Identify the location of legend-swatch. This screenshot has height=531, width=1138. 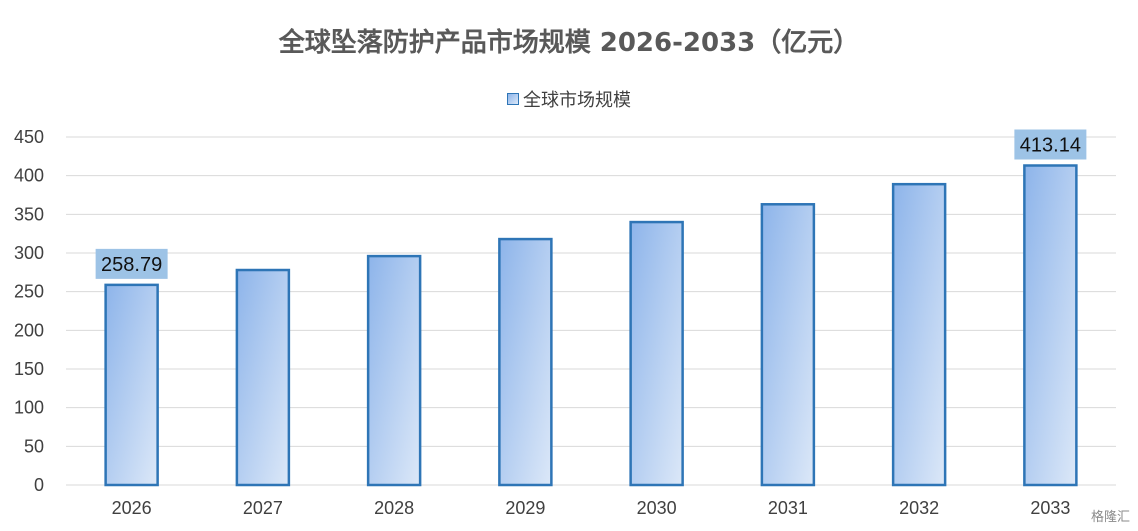
(513, 99).